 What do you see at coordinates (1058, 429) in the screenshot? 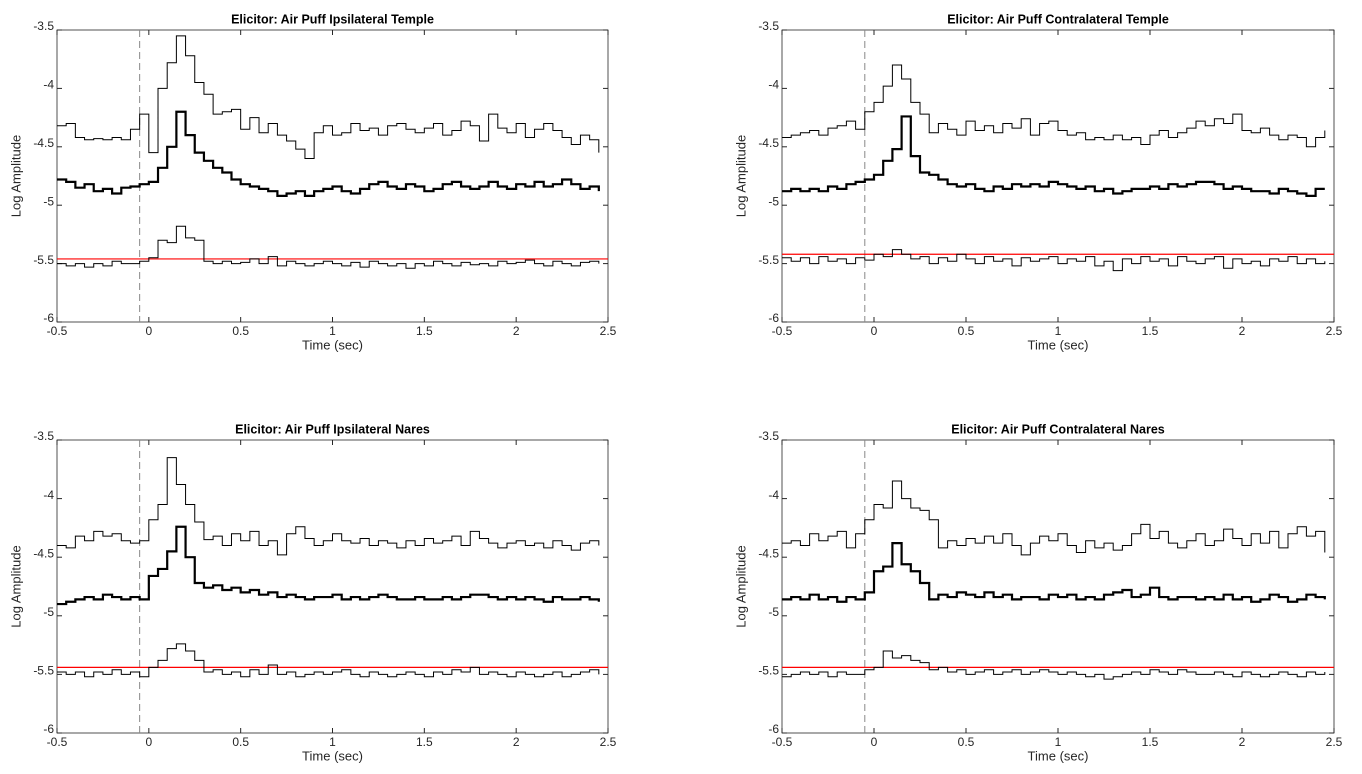
I see `chart-title: Elicitor: Air Puff Contralateral Nares` at bounding box center [1058, 429].